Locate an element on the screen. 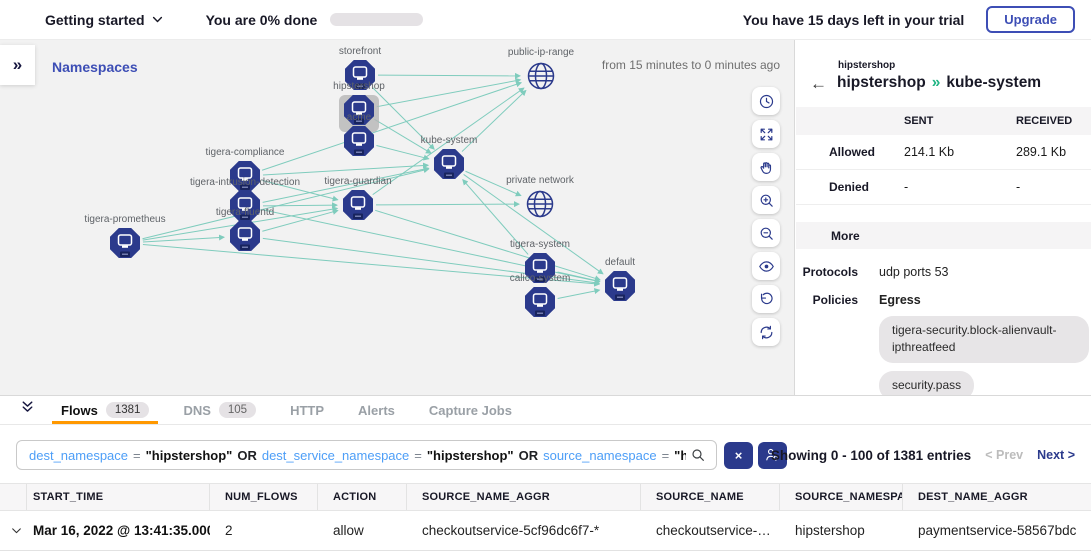 This screenshot has width=1091, height=551. graph-edge-calico-system-to-default is located at coordinates (579, 293).